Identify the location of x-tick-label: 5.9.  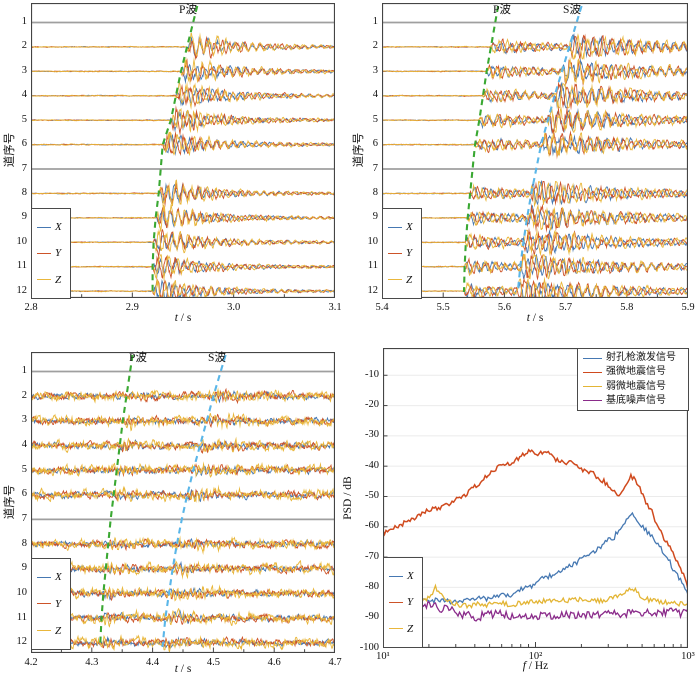
(688, 307).